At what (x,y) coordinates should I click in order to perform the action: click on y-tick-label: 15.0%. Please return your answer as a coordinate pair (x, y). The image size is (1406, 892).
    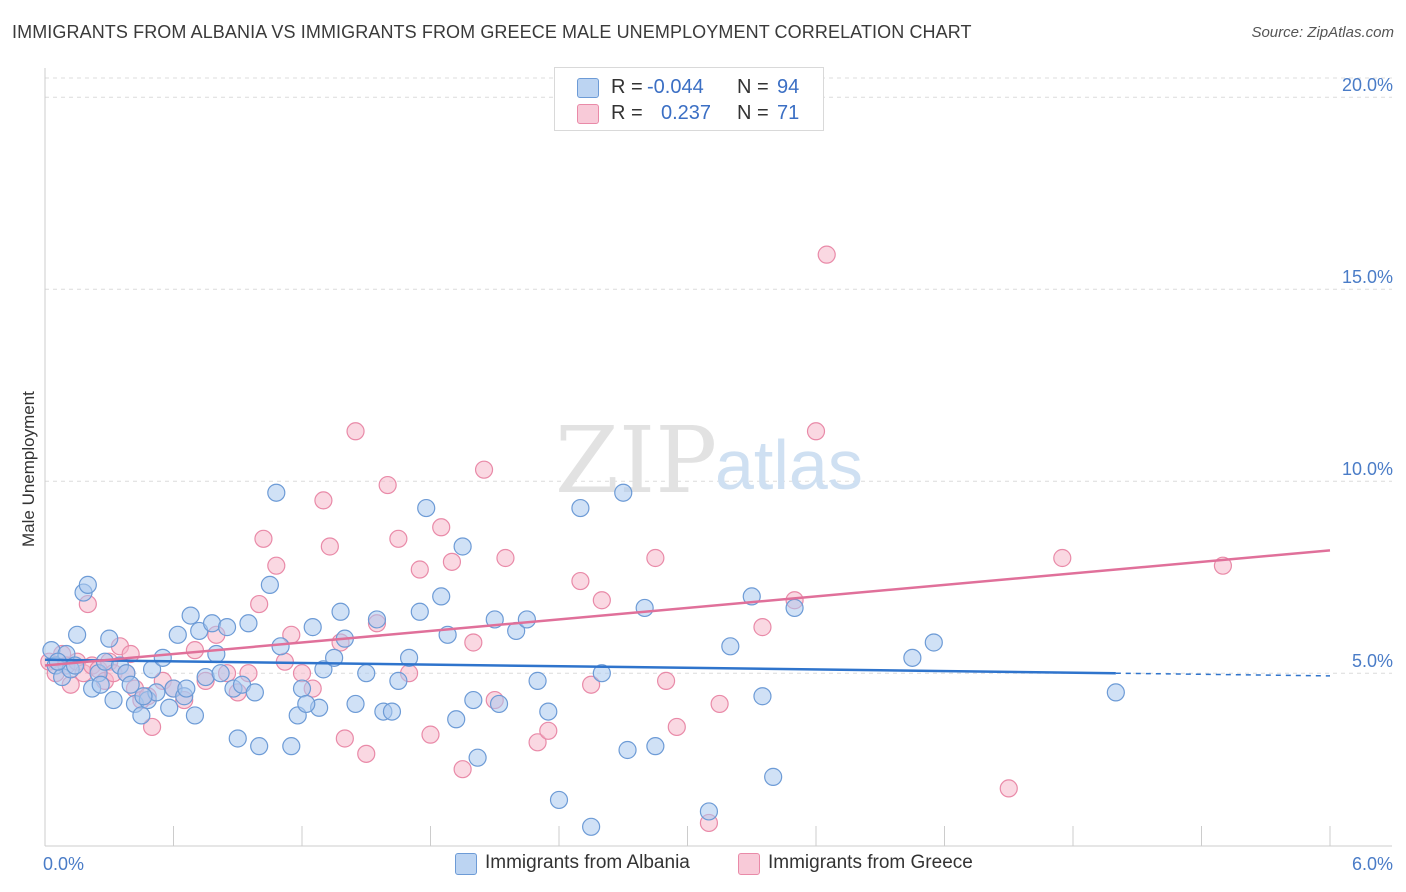
    Looking at the image, I should click on (1367, 277).